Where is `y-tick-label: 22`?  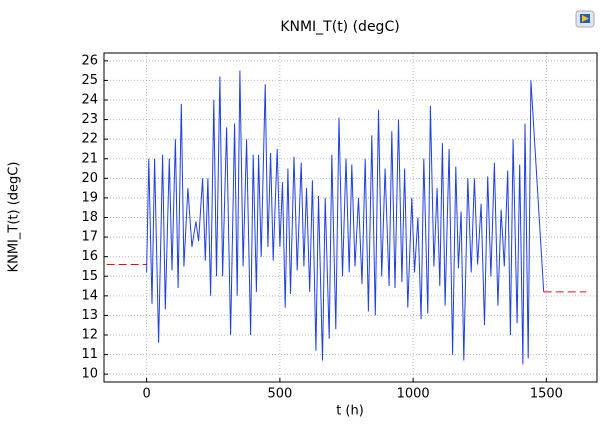 y-tick-label: 22 is located at coordinates (89, 139).